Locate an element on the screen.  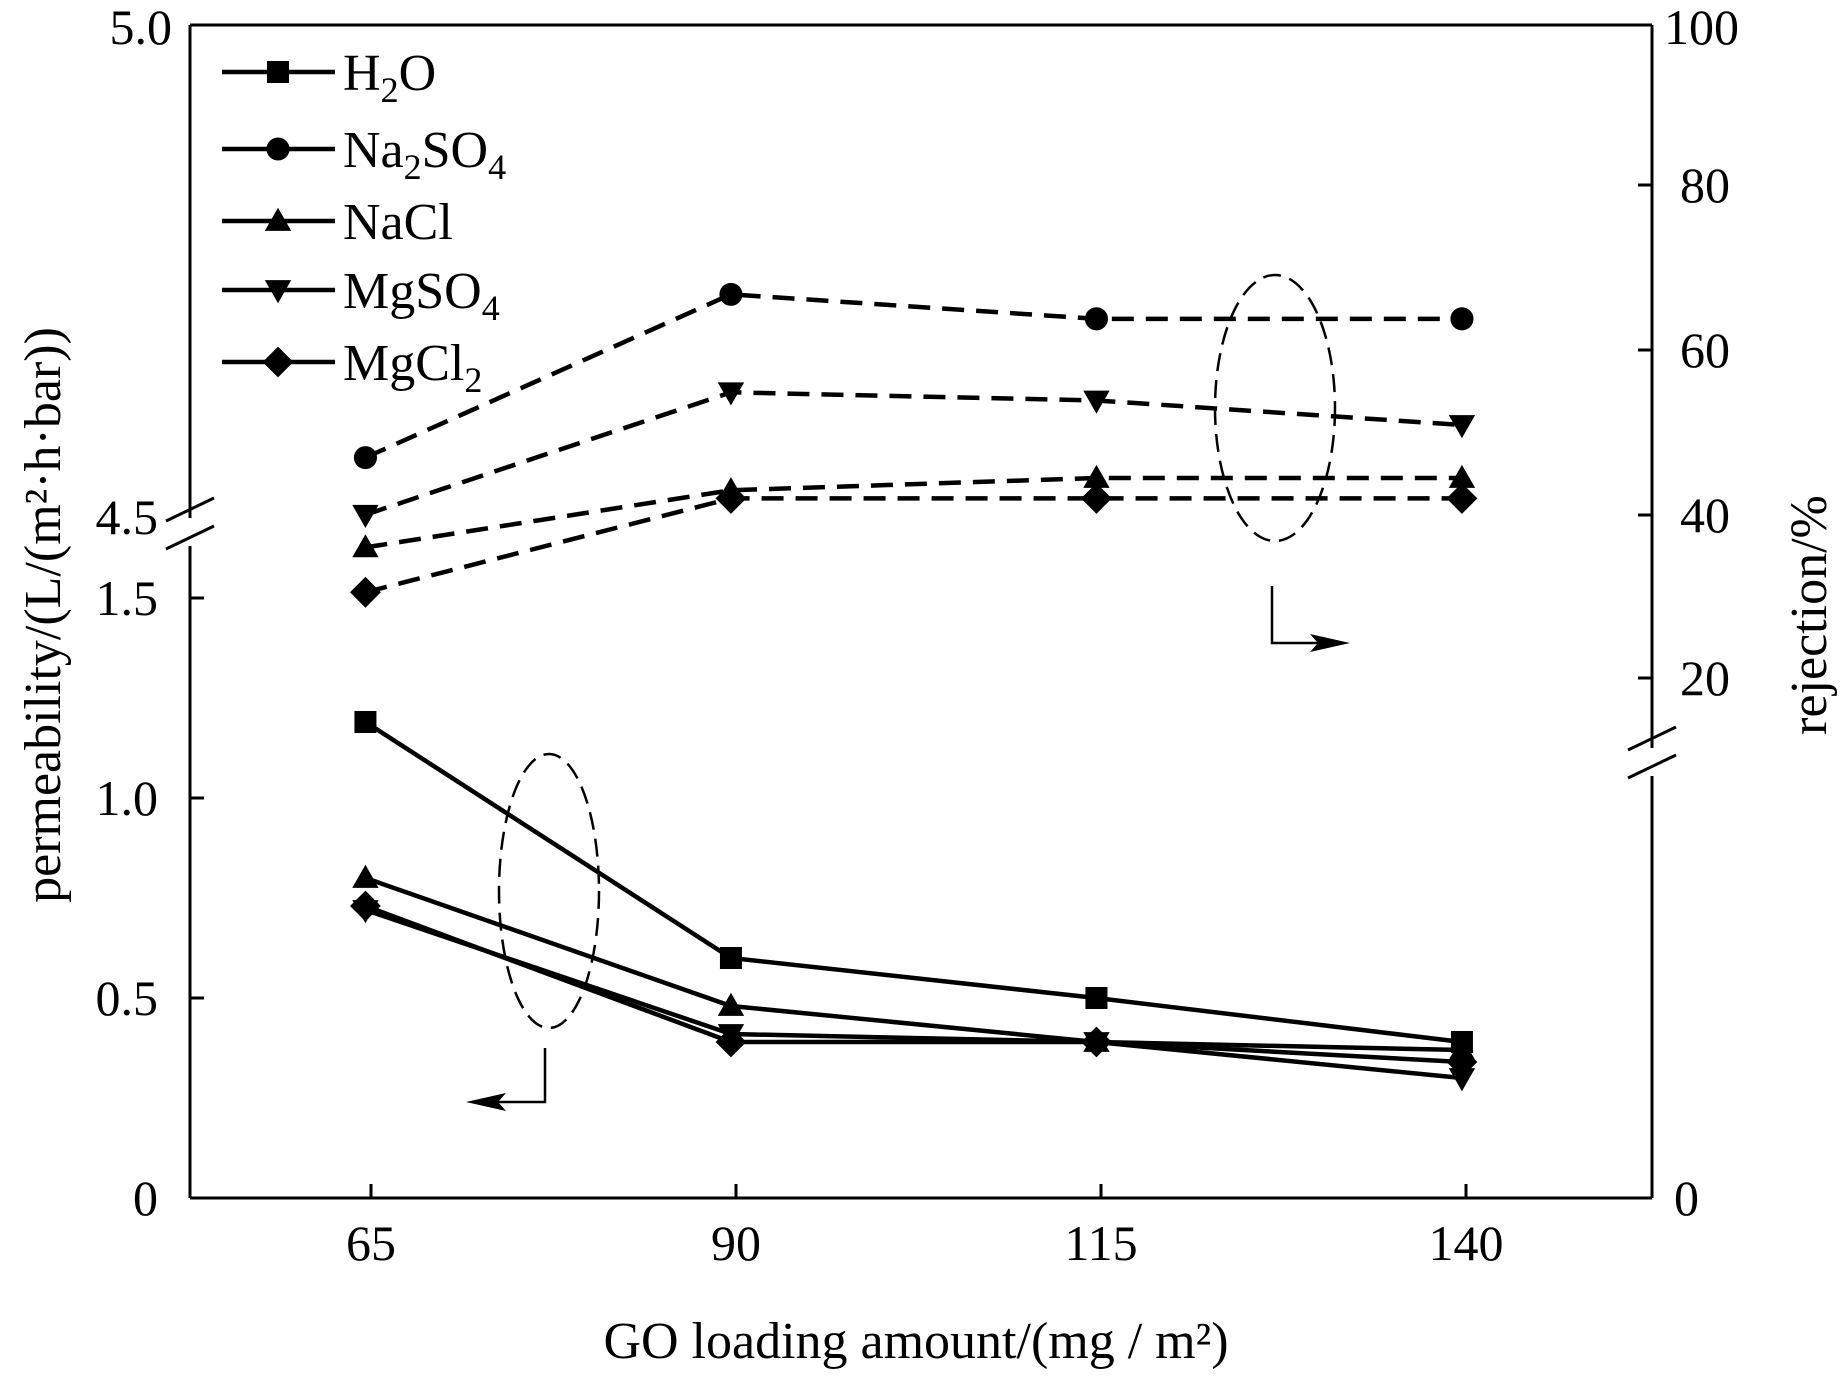
legend-label: MgCl2 is located at coordinates (412, 367).